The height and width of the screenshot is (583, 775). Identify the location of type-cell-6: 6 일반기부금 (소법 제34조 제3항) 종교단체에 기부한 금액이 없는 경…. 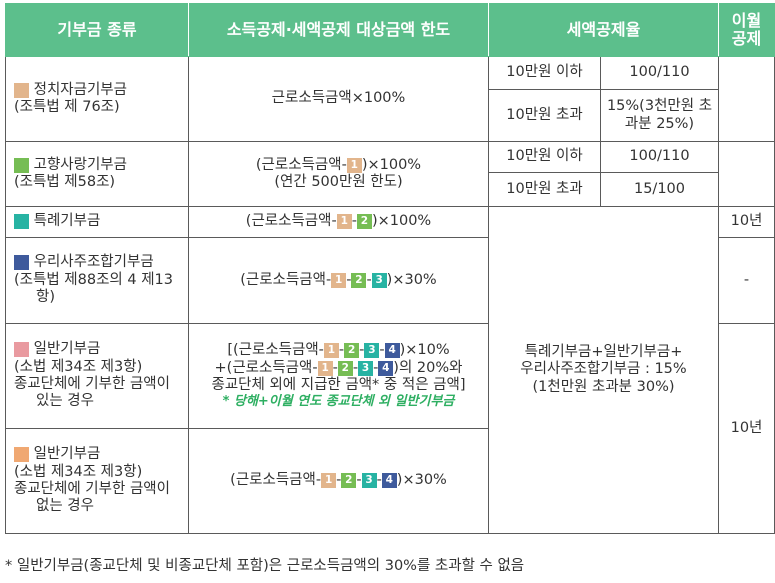
(97, 481).